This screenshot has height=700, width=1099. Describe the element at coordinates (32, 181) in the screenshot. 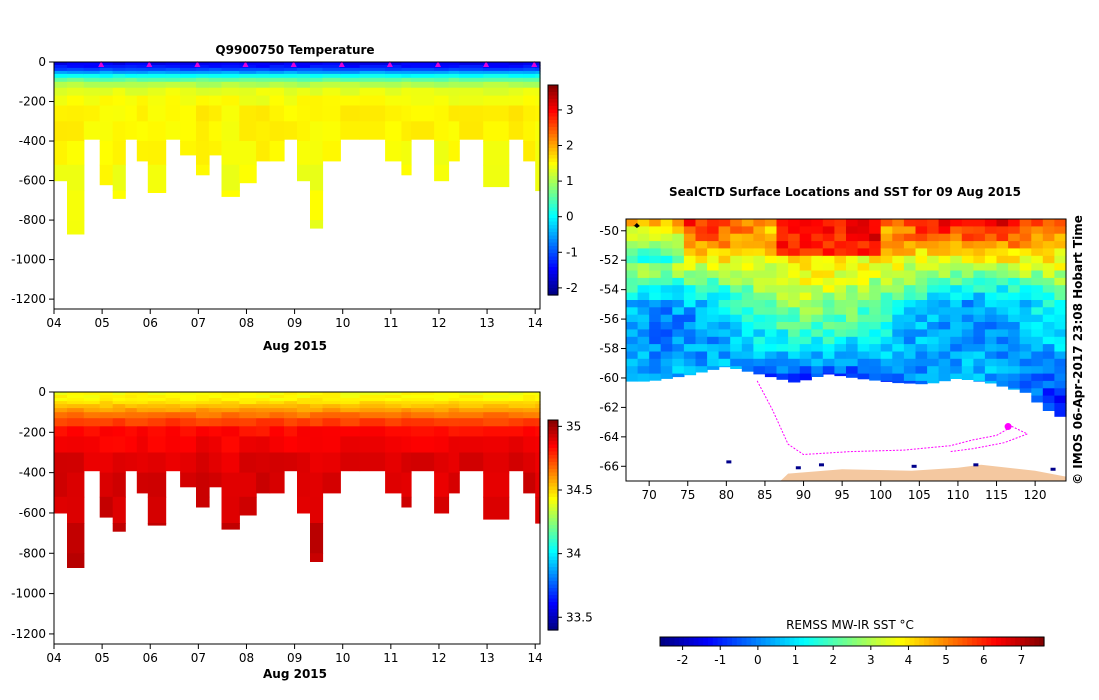

I see `temperature-y-tick: -600` at that location.